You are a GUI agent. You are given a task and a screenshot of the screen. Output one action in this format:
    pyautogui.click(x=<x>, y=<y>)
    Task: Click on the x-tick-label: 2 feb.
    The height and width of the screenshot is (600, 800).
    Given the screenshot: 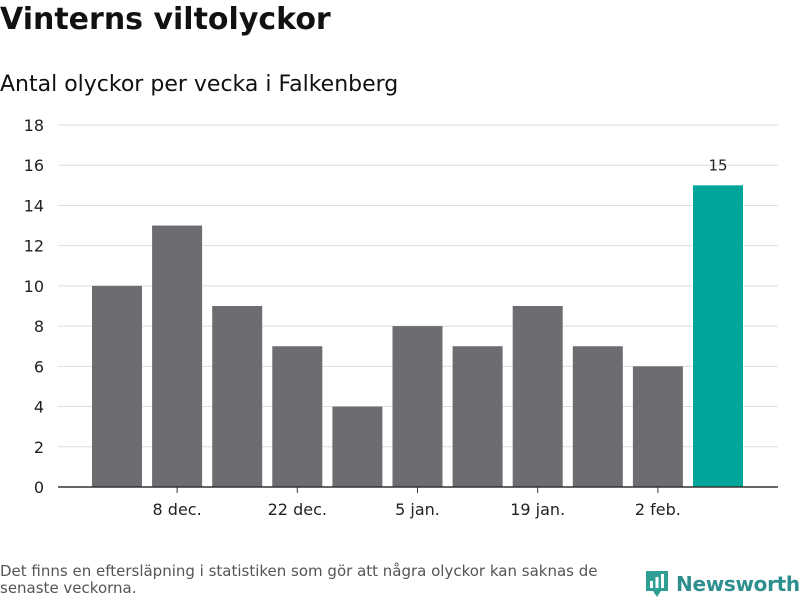 What is the action you would take?
    pyautogui.click(x=658, y=509)
    